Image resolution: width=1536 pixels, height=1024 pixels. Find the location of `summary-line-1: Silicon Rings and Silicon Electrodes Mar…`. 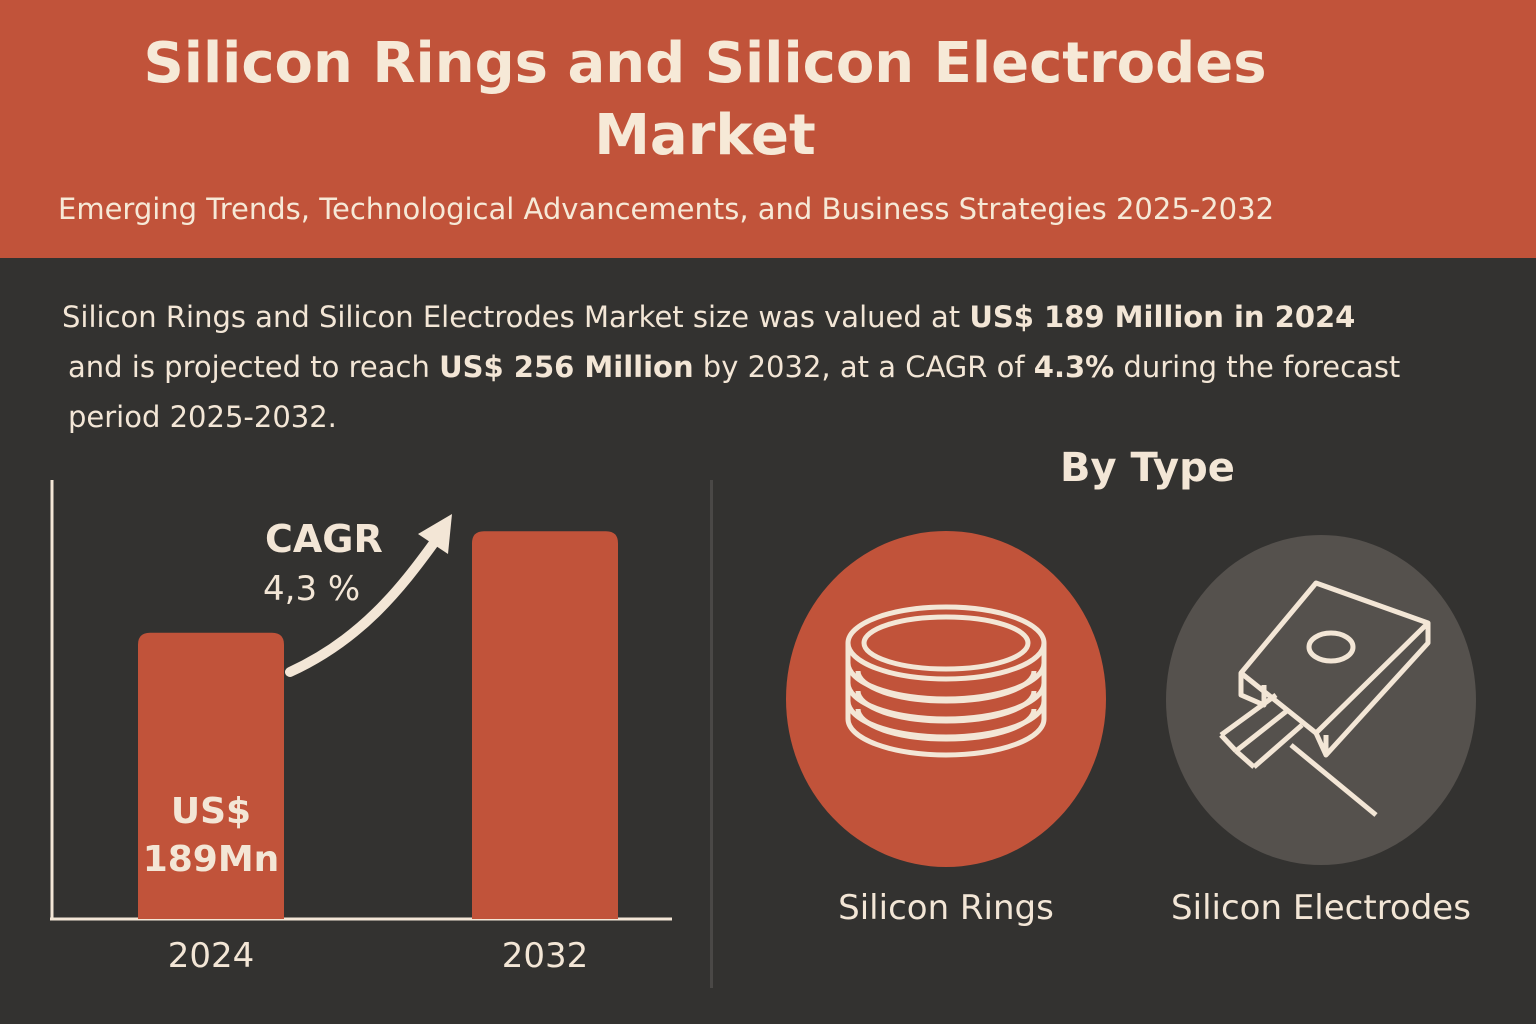

summary-line-1: Silicon Rings and Silicon Electrodes Mar… is located at coordinates (772, 317).